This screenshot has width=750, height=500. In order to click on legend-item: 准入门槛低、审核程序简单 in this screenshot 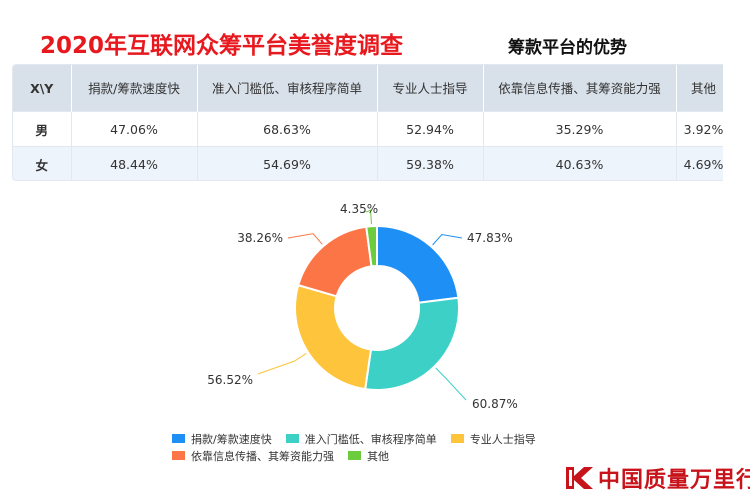, I will do `click(361, 439)`.